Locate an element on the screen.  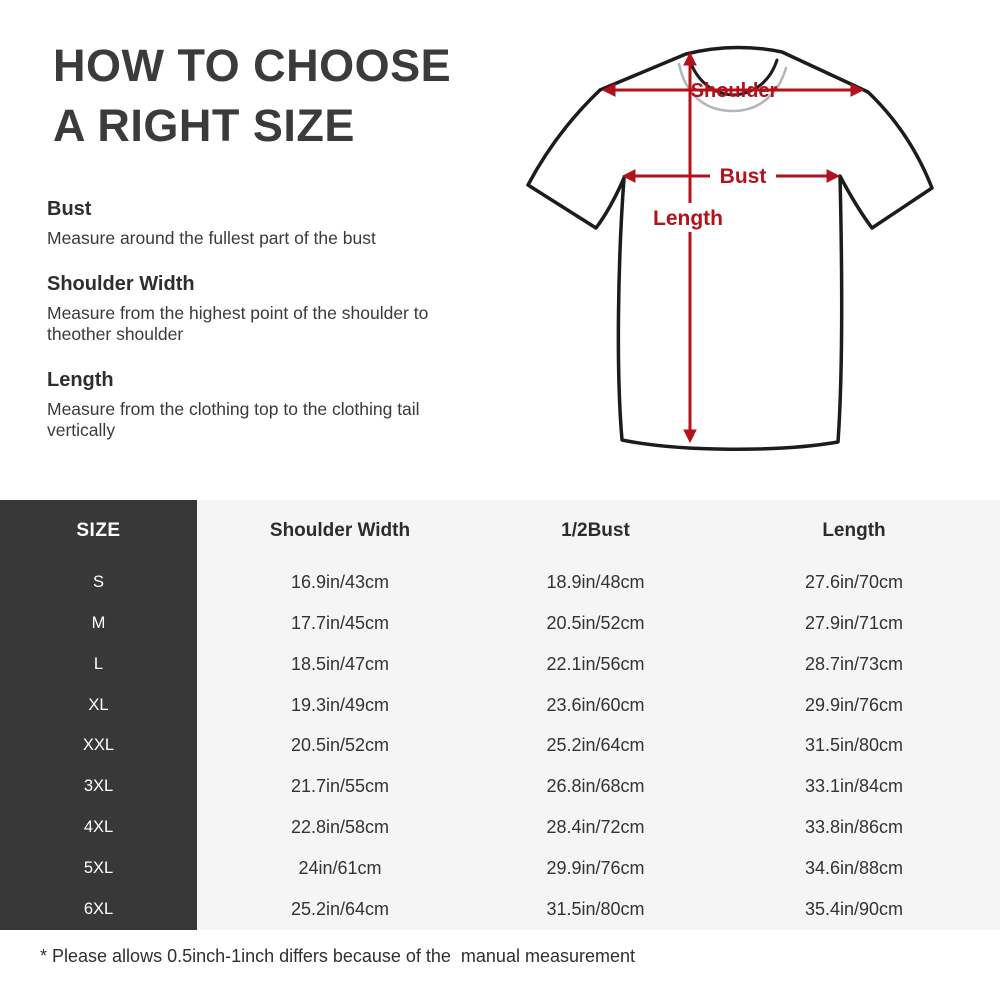
table-cell-length: 27.9in/71cm is located at coordinates (854, 622).